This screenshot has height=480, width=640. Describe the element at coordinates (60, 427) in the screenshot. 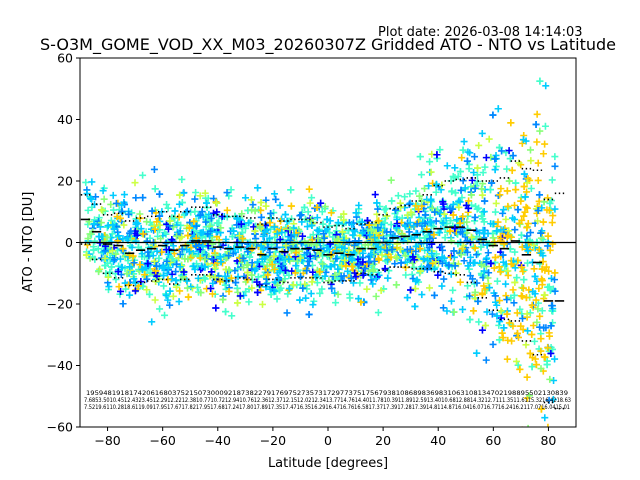

I see `y-tick-label: −60` at that location.